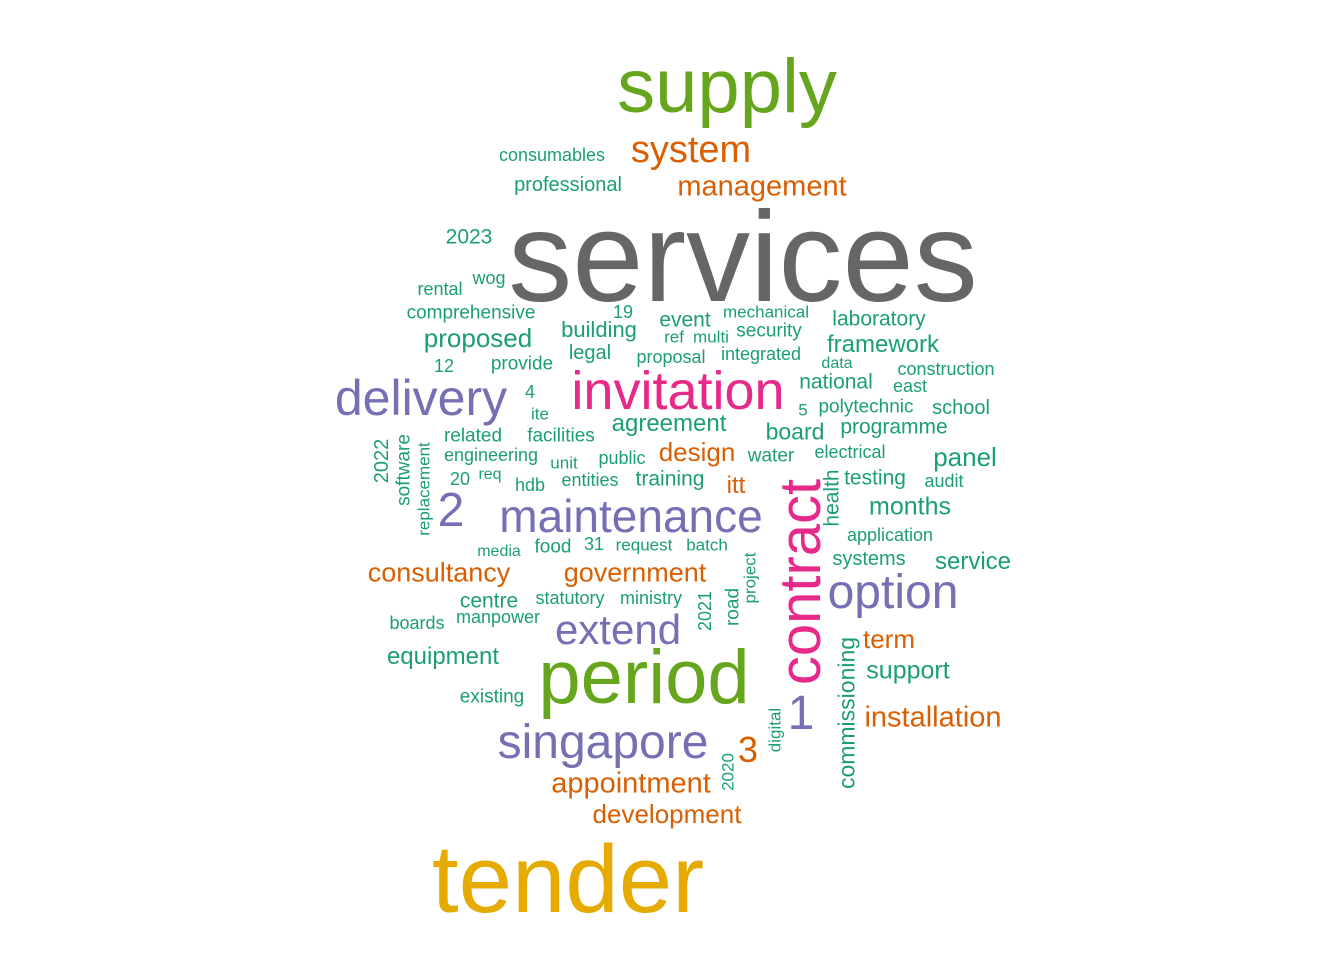 This screenshot has width=1344, height=960. I want to click on word: systems, so click(869, 559).